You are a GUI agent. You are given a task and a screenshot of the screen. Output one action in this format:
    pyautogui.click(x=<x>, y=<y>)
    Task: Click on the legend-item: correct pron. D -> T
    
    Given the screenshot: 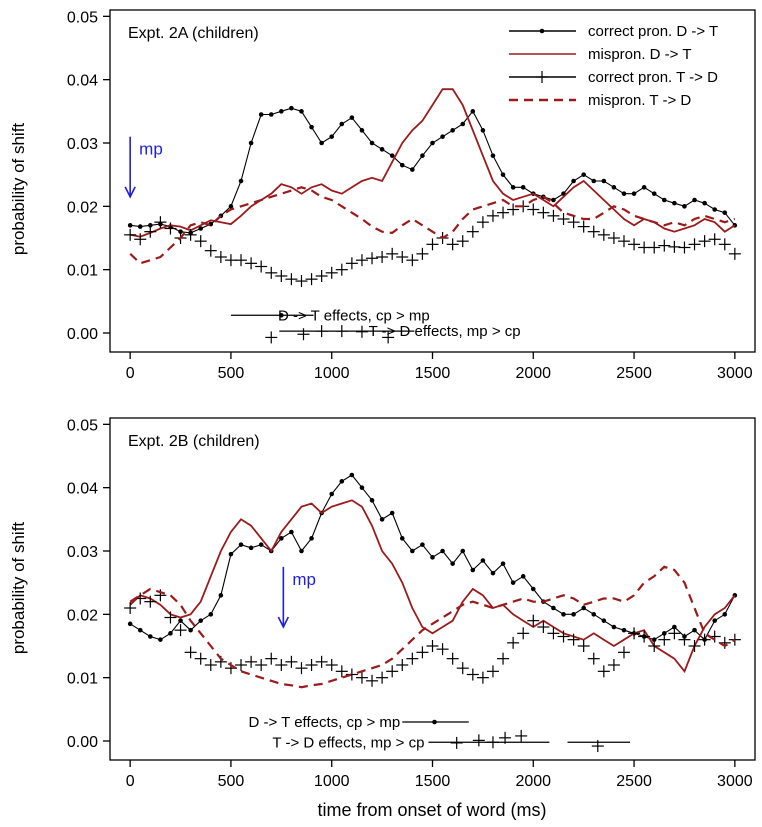 What is the action you would take?
    pyautogui.click(x=613, y=31)
    